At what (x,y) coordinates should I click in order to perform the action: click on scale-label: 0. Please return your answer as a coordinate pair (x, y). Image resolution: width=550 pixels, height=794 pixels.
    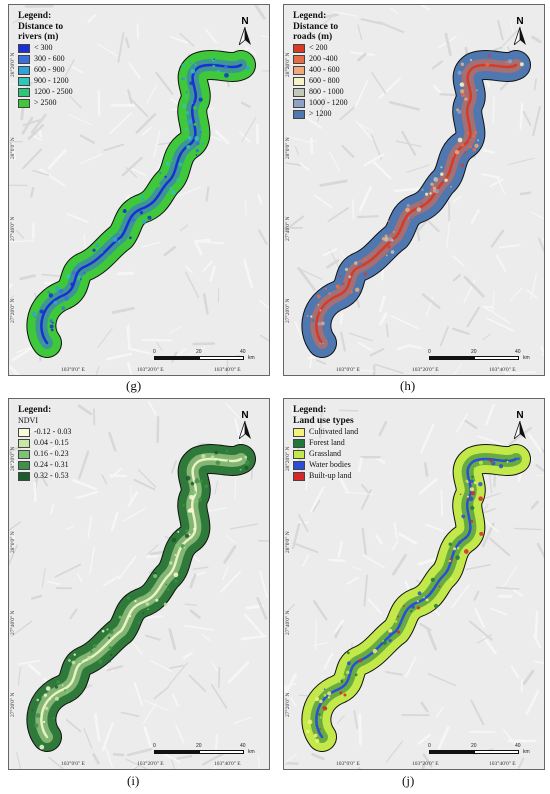
    Looking at the image, I should click on (429, 746).